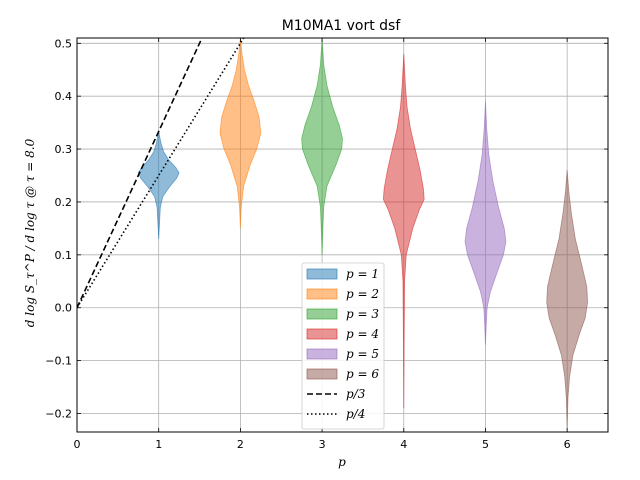 This screenshot has width=640, height=480. I want to click on x-tick-label: 3, so click(322, 444).